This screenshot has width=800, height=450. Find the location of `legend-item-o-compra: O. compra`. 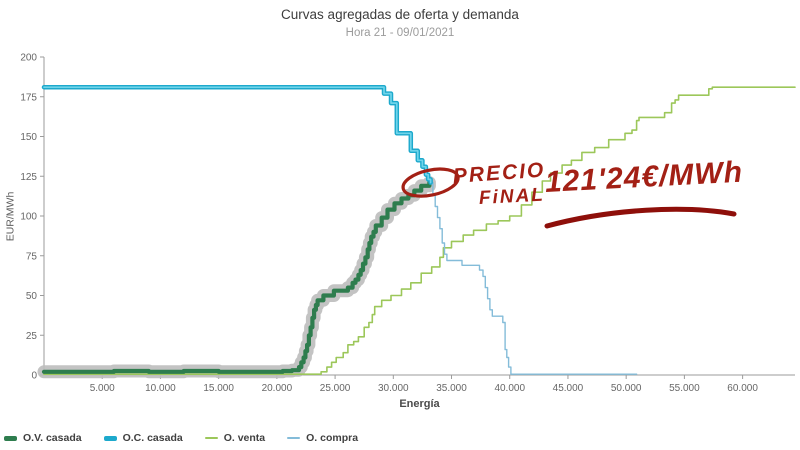

legend-item-o-compra: O. compra is located at coordinates (322, 438).